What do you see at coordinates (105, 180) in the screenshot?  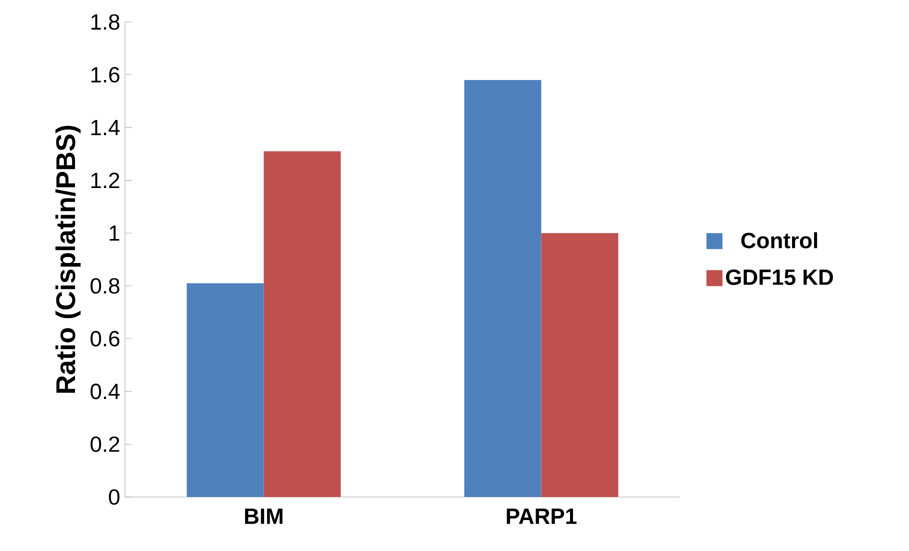 I see `y-tick-label: 1.2` at bounding box center [105, 180].